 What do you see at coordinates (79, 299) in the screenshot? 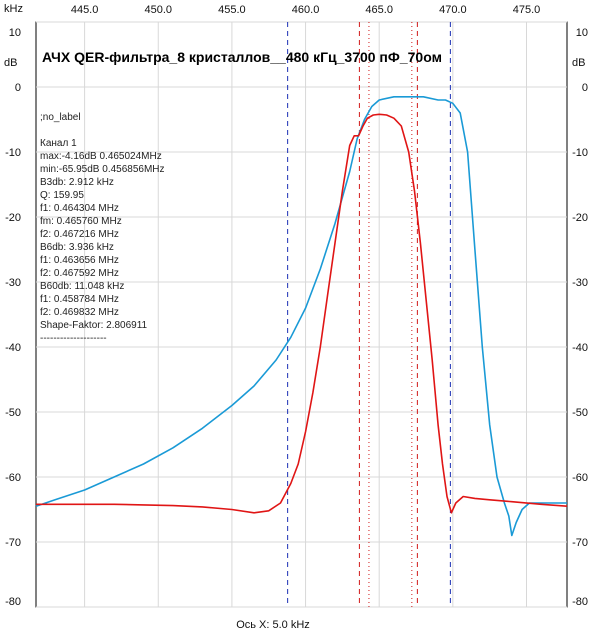
I see `info-line: f1: 0.458784 MHz` at bounding box center [79, 299].